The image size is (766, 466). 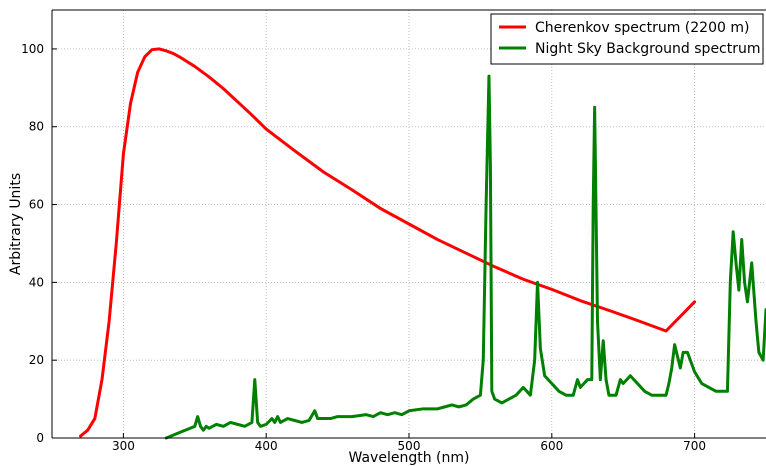 What do you see at coordinates (551, 446) in the screenshot?
I see `x-tick-label: 600` at bounding box center [551, 446].